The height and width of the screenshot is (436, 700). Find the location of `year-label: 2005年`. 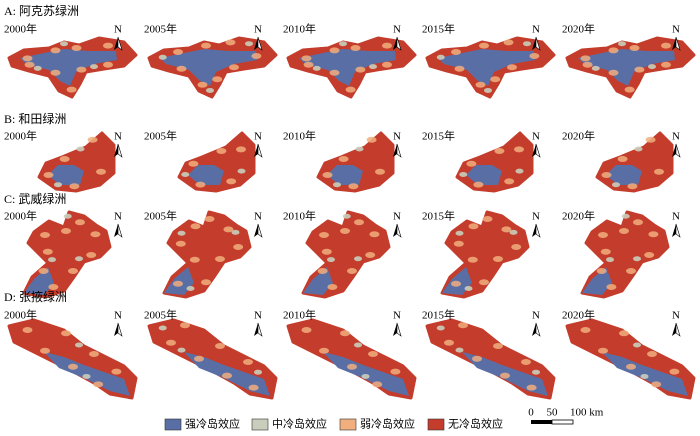

year-label: 2005年 is located at coordinates (160, 216).